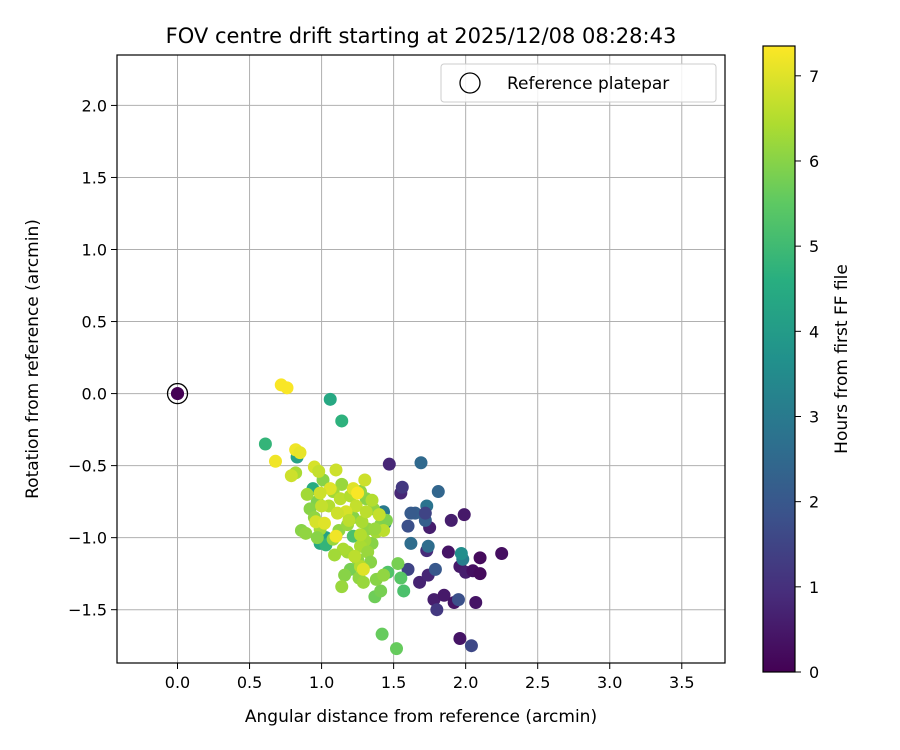  What do you see at coordinates (609, 682) in the screenshot?
I see `x-tick-label: 3.0` at bounding box center [609, 682].